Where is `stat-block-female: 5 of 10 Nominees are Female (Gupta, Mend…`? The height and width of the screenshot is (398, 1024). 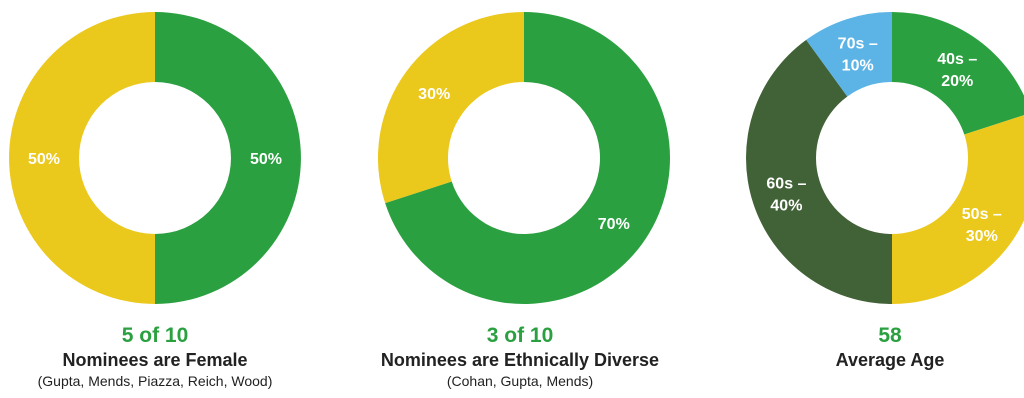 stat-block-female: 5 of 10 Nominees are Female (Gupta, Mend… is located at coordinates (162, 357).